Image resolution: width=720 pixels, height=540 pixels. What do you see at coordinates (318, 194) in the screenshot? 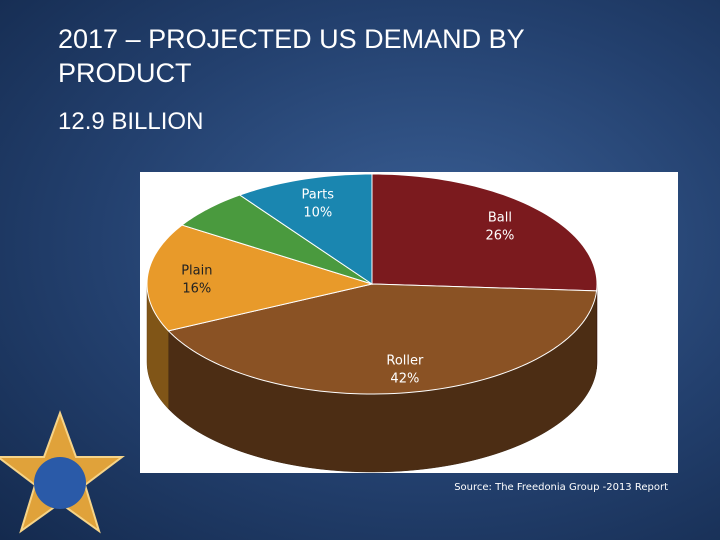
I see `slice-label: Parts` at bounding box center [318, 194].